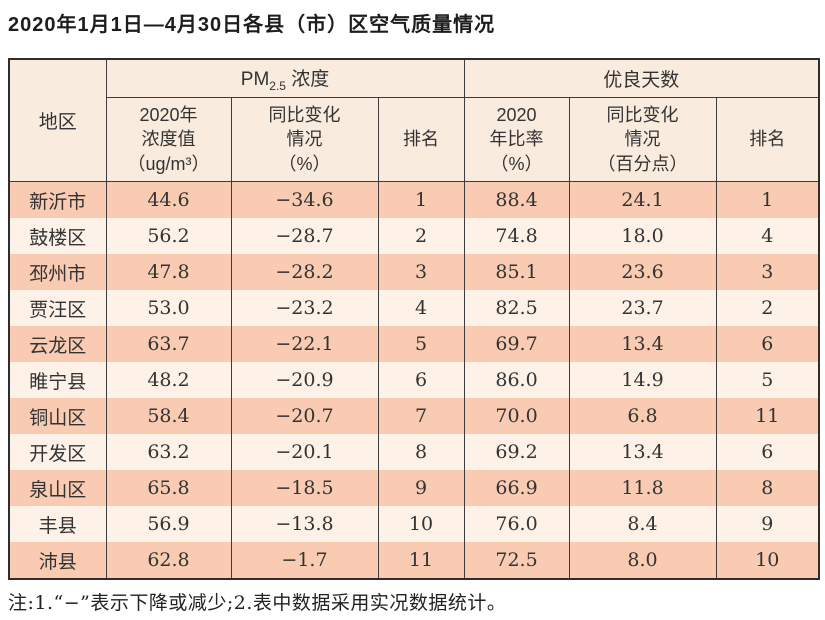  I want to click on table-row: 开发区 63.2 −20.1 8 69.2 13.4 6, so click(414, 452).